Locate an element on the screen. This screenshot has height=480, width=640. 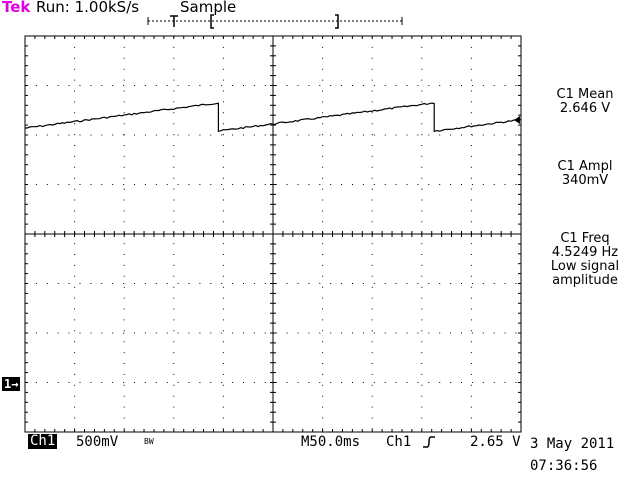
trigger-level: 2.65 V is located at coordinates (495, 442).